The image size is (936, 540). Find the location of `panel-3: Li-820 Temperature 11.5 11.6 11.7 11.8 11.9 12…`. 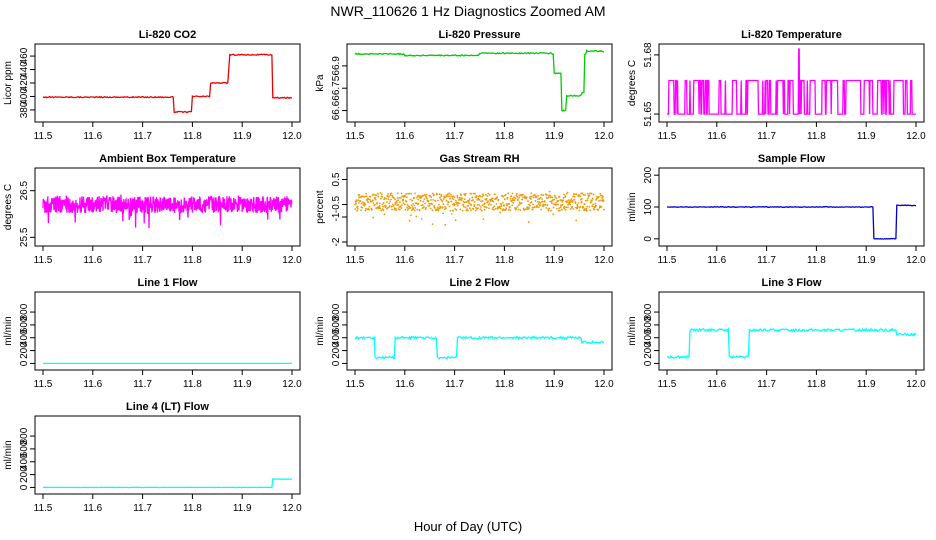

panel-3: Li-820 Temperature 11.5 11.6 11.7 11.8 11.9 12… is located at coordinates (776, 85).